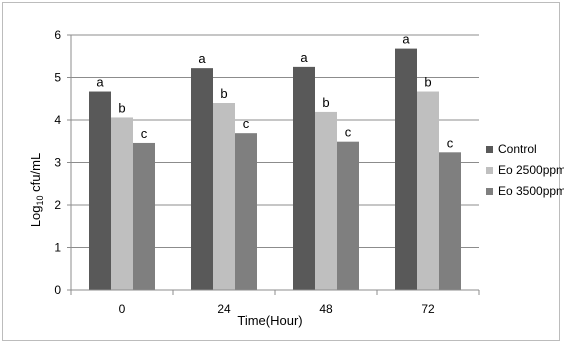 The height and width of the screenshot is (345, 564). I want to click on legend: Control Eo 2500ppm Eo 3500ppm, so click(525, 170).